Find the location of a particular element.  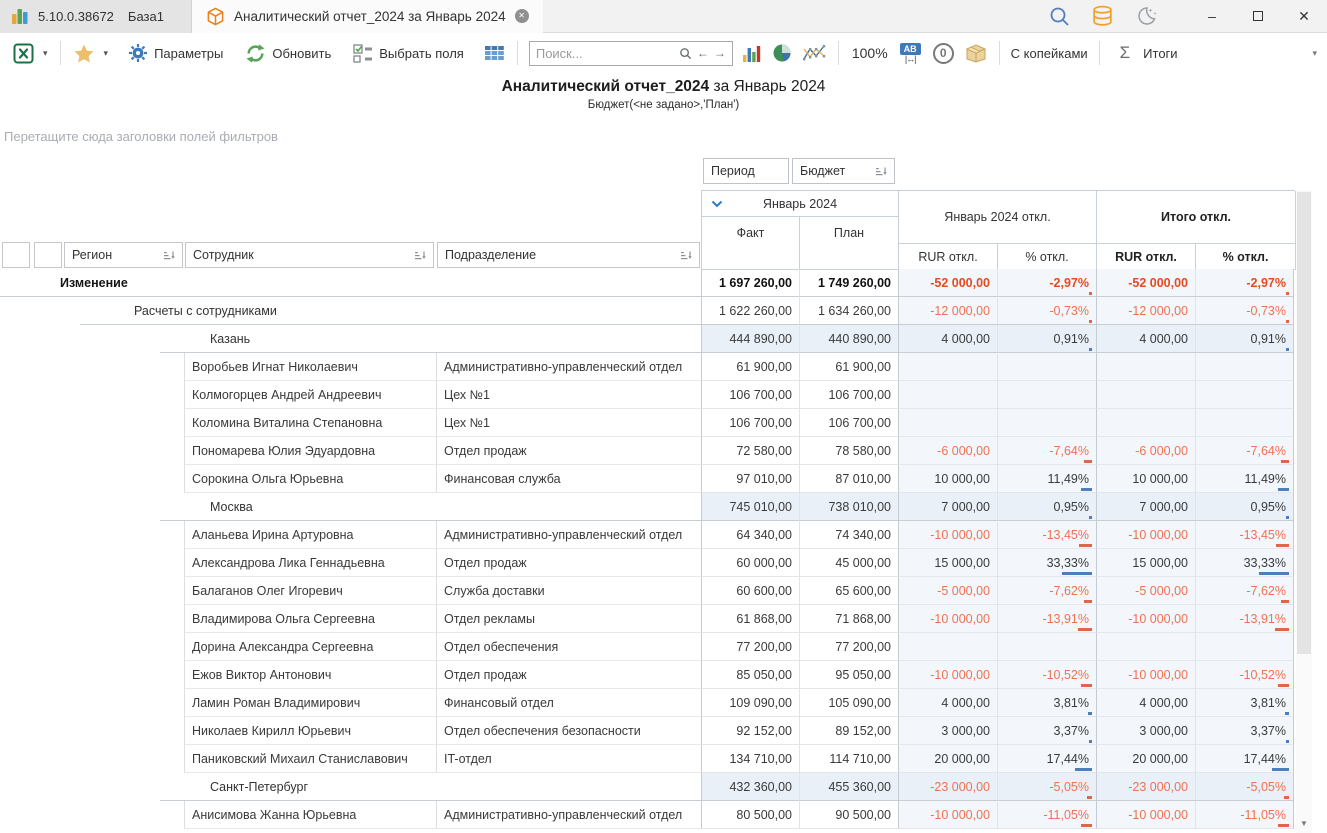

search-prev-icon: ← is located at coordinates (702, 53).